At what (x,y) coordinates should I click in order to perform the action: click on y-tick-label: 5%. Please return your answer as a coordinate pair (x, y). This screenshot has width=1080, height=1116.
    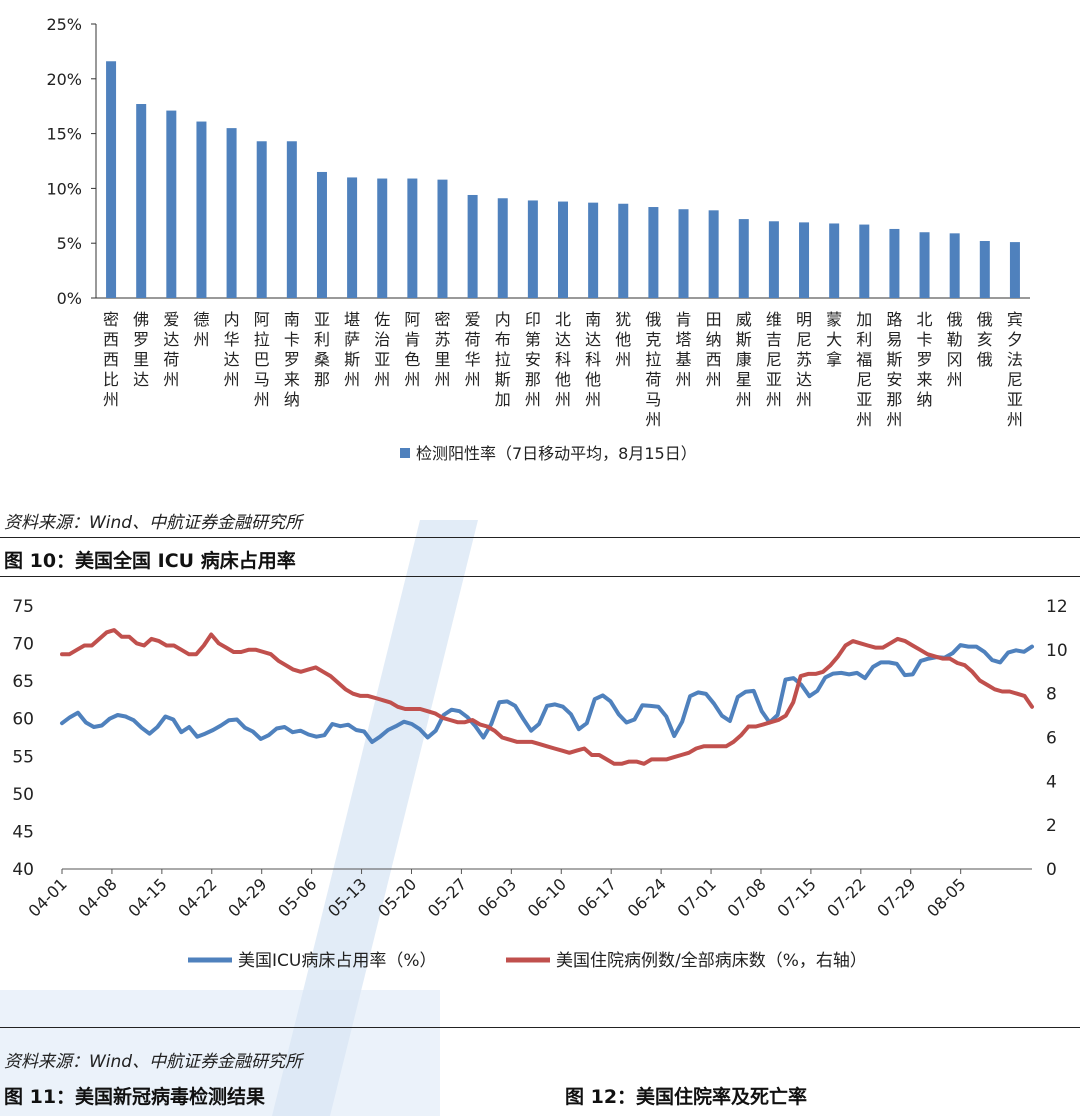
    Looking at the image, I should click on (69, 243).